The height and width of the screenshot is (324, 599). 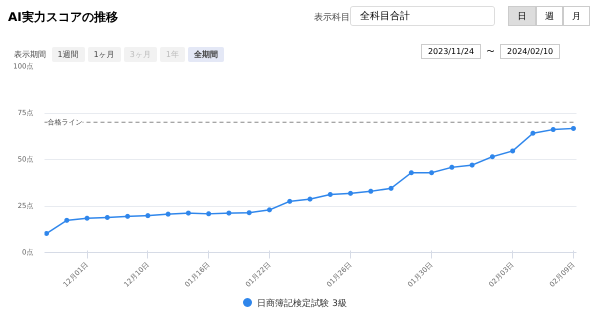 I want to click on text: 表示科目, so click(x=332, y=18).